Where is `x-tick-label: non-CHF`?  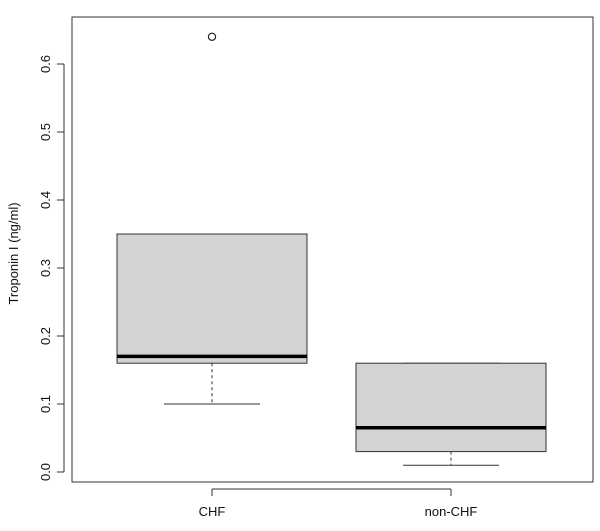
x-tick-label: non-CHF is located at coordinates (451, 511).